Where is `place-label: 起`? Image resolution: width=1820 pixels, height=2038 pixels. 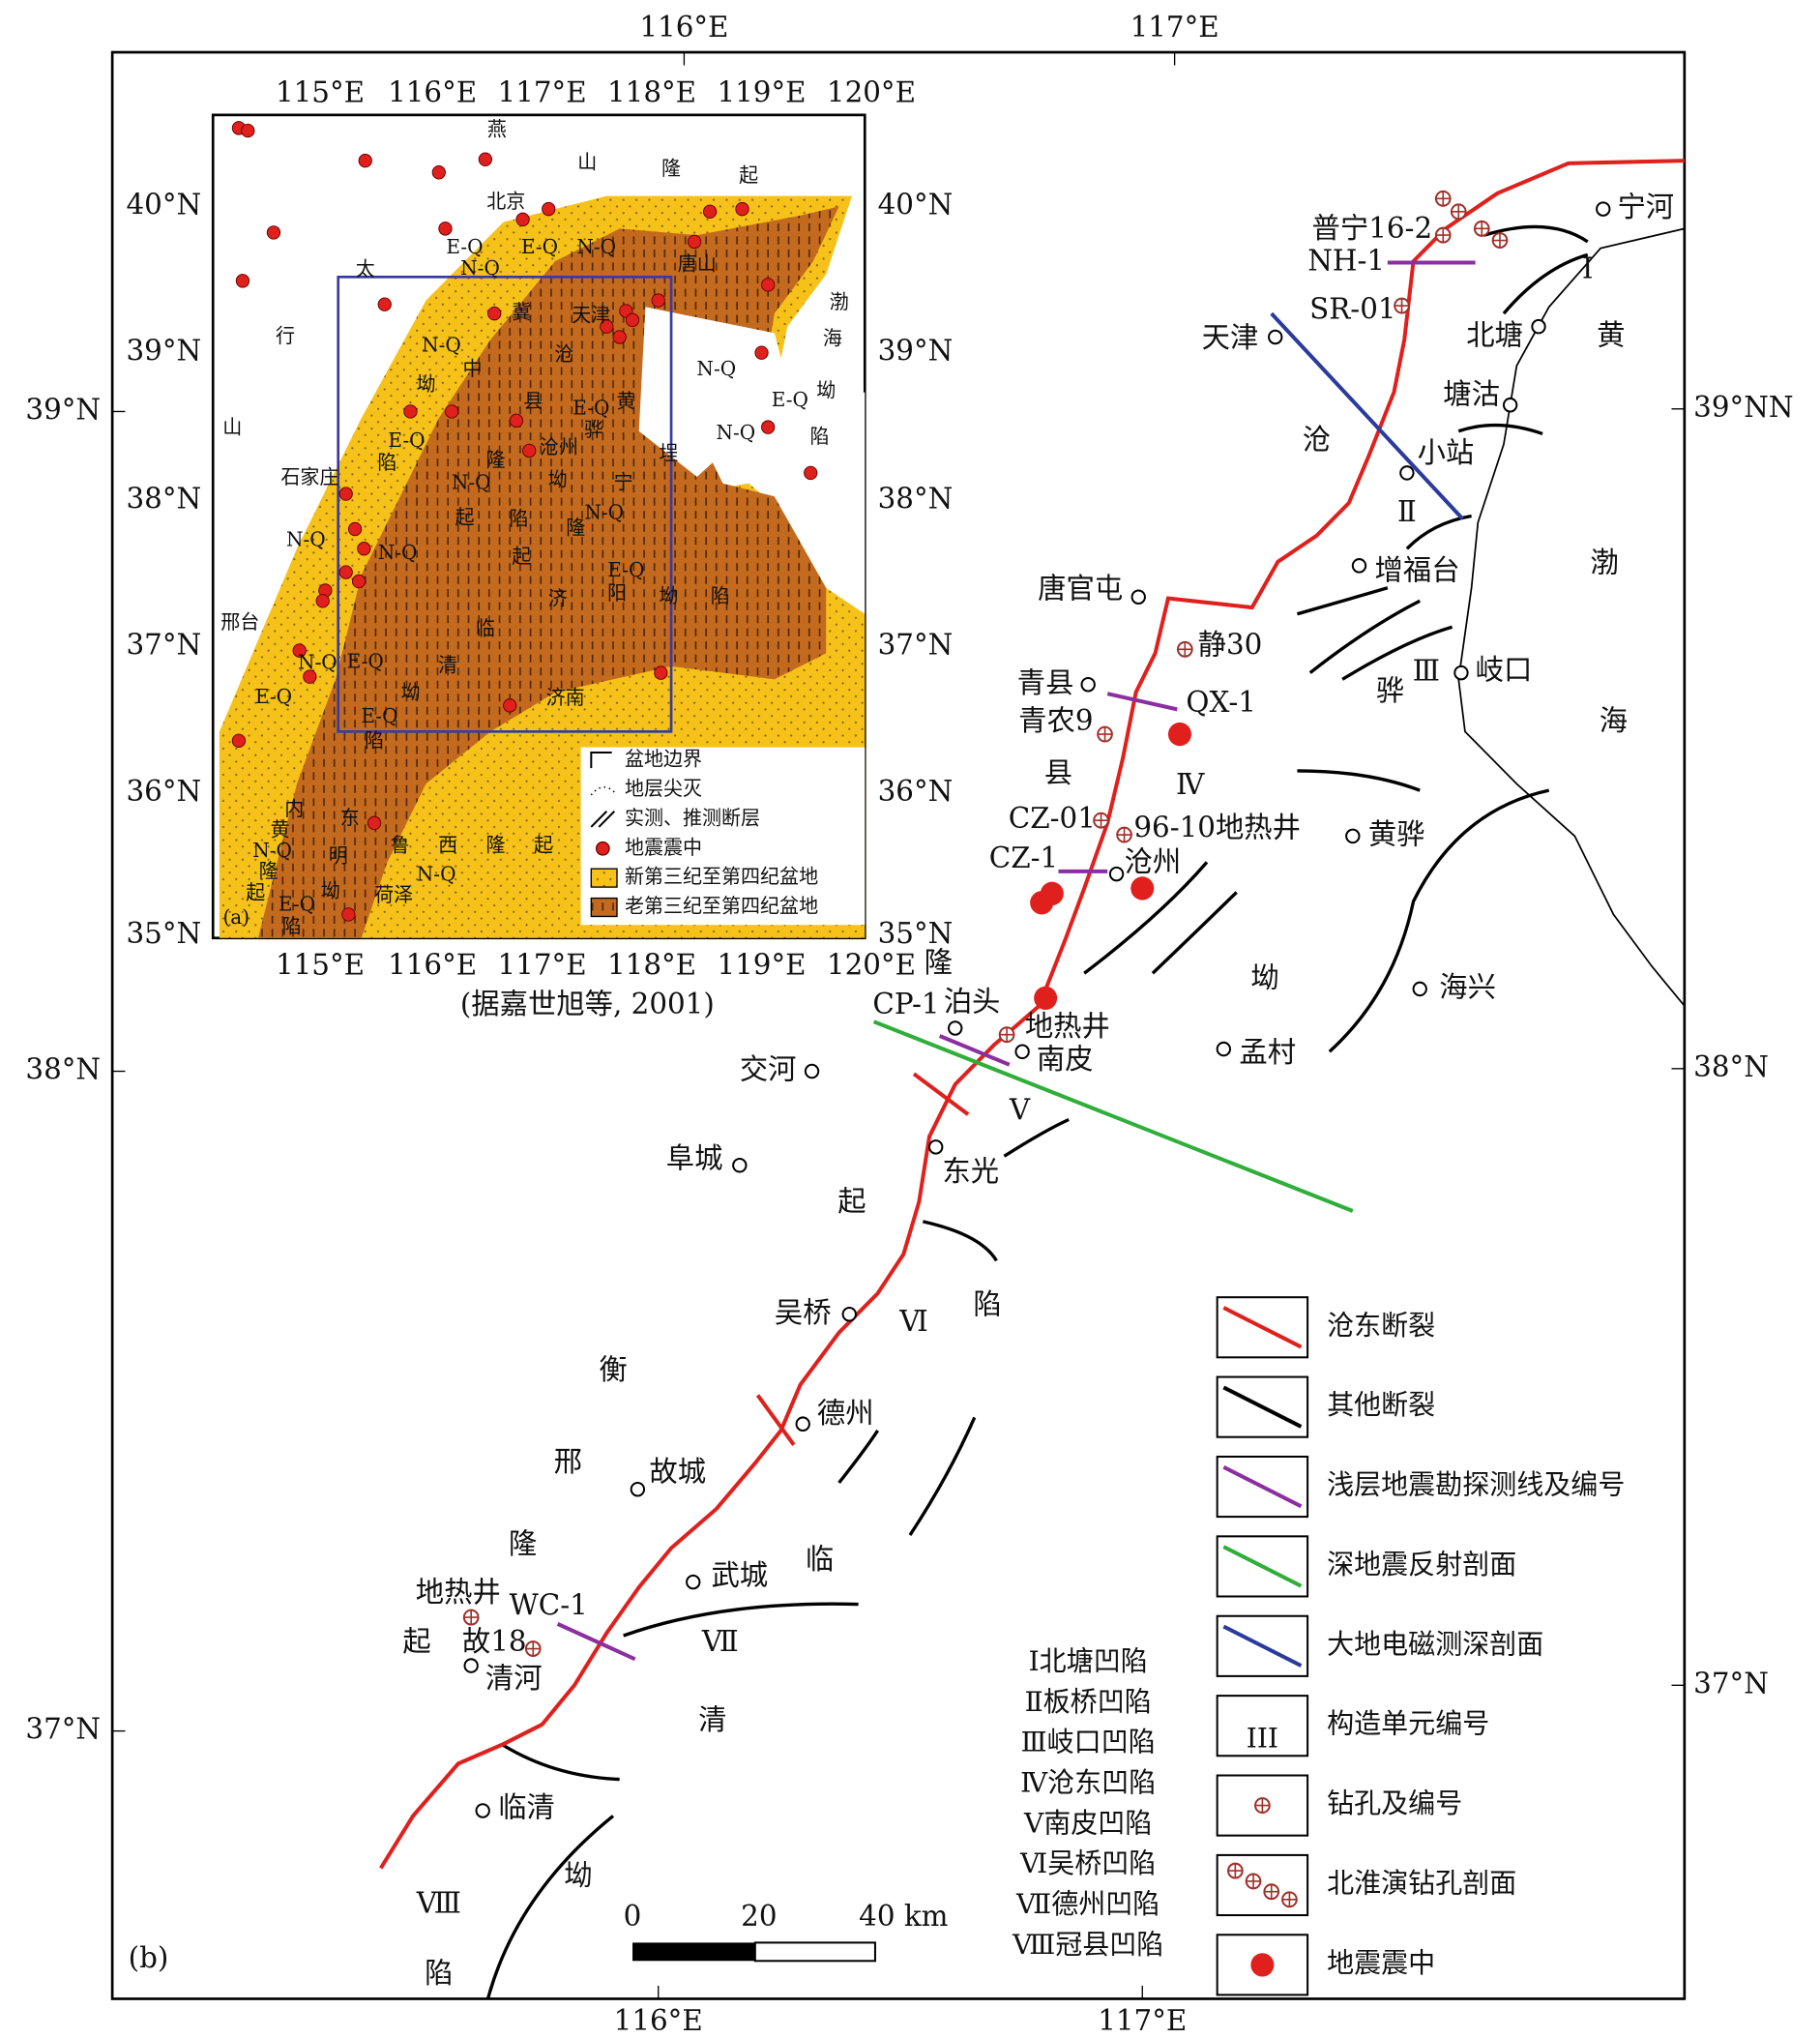 place-label: 起 is located at coordinates (852, 1201).